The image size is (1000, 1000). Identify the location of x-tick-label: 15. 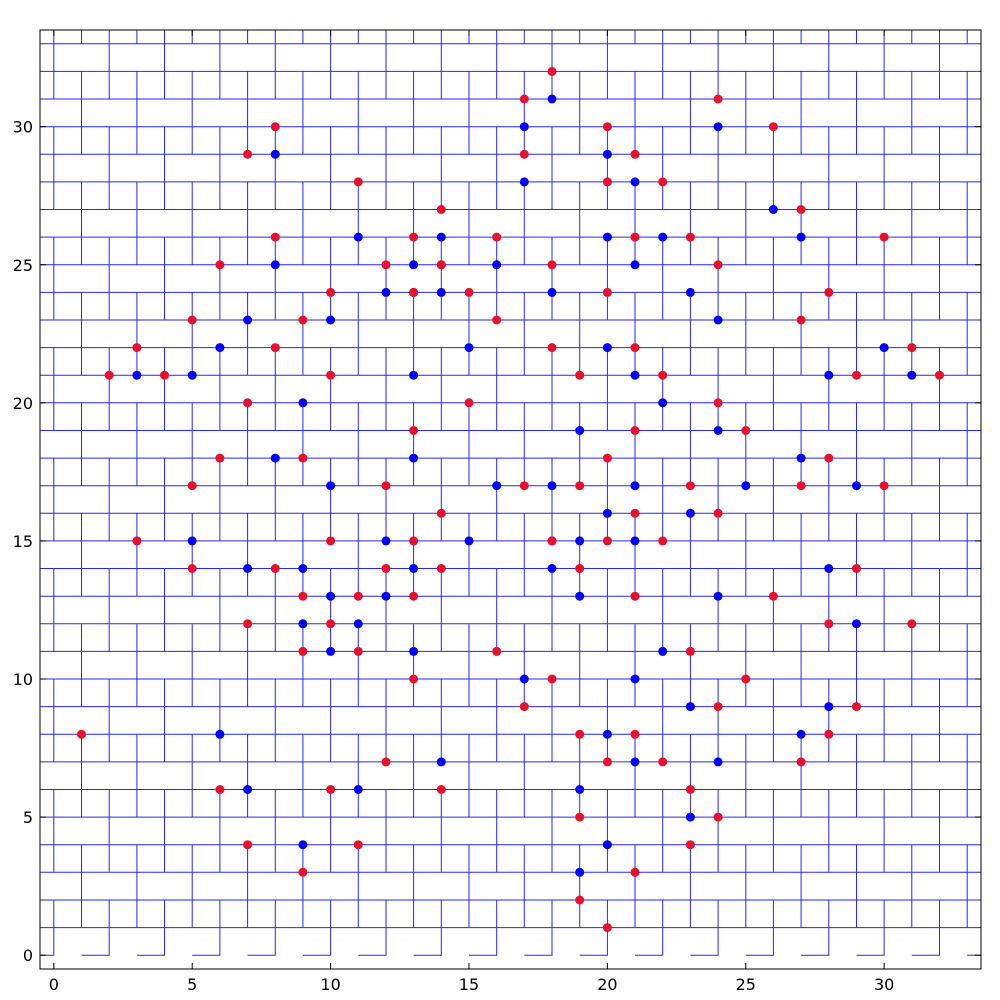
(469, 984).